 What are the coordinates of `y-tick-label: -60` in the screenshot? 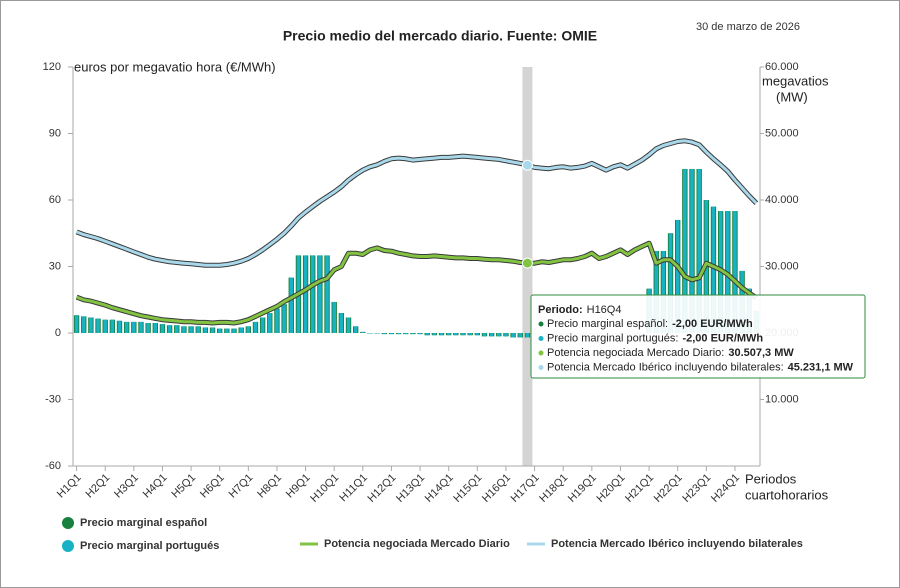 It's located at (53, 466).